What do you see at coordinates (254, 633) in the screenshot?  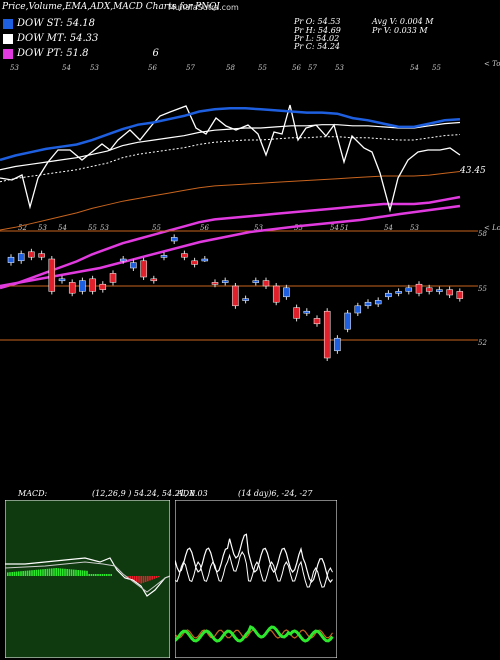 I see `adx-line` at bounding box center [254, 633].